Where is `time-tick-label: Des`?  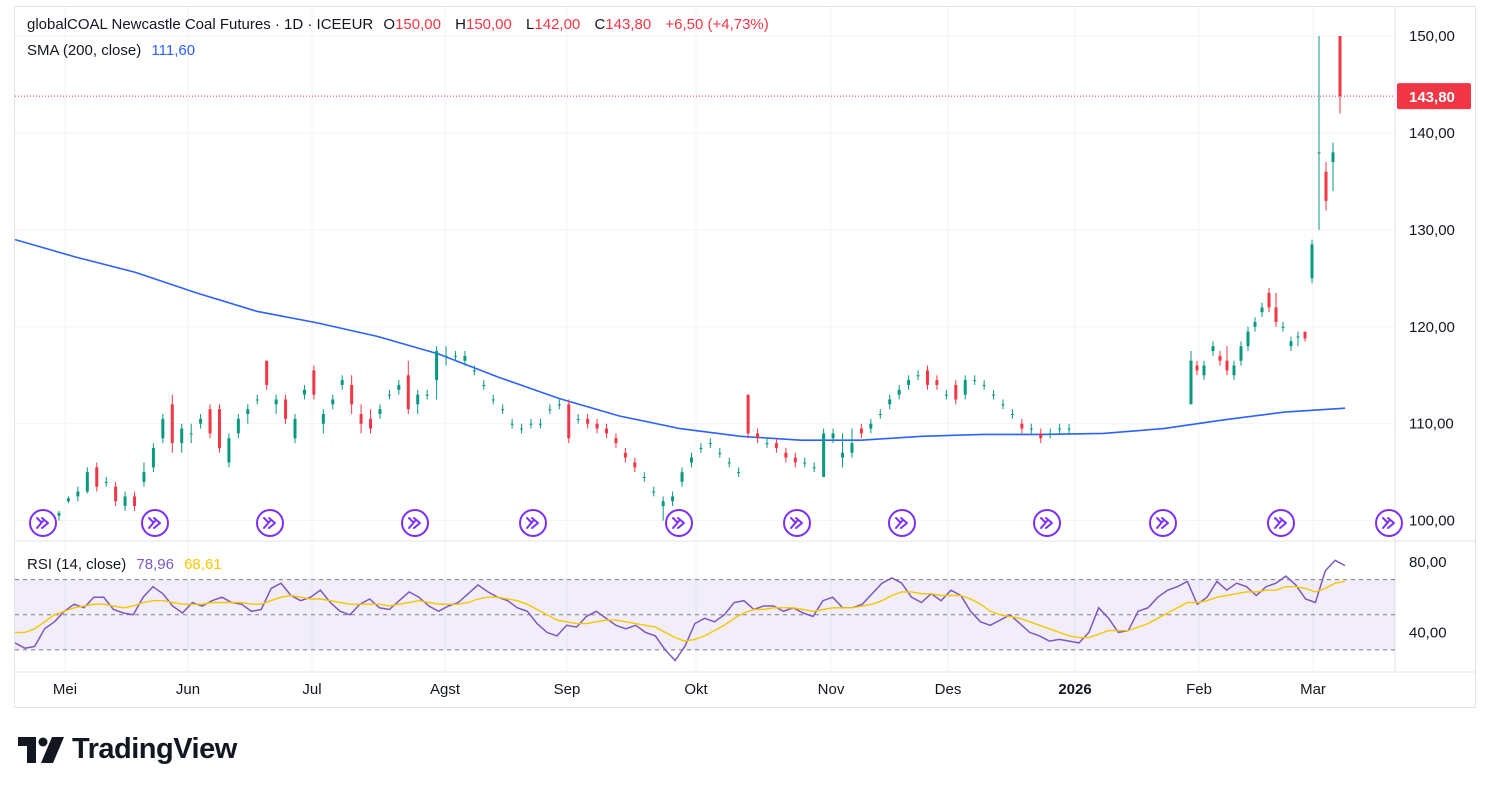 time-tick-label: Des is located at coordinates (948, 689).